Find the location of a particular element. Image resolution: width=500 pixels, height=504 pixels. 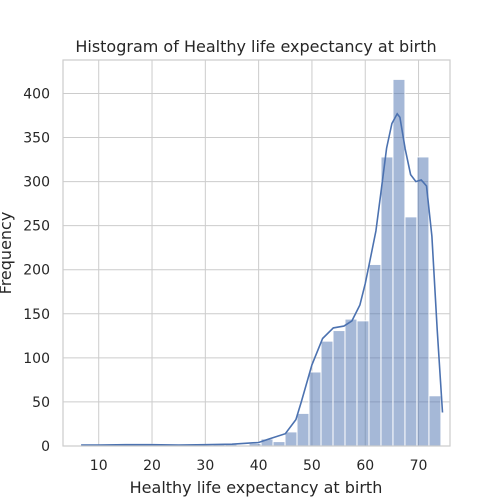

y-tick-label: 50 is located at coordinates (41, 403).